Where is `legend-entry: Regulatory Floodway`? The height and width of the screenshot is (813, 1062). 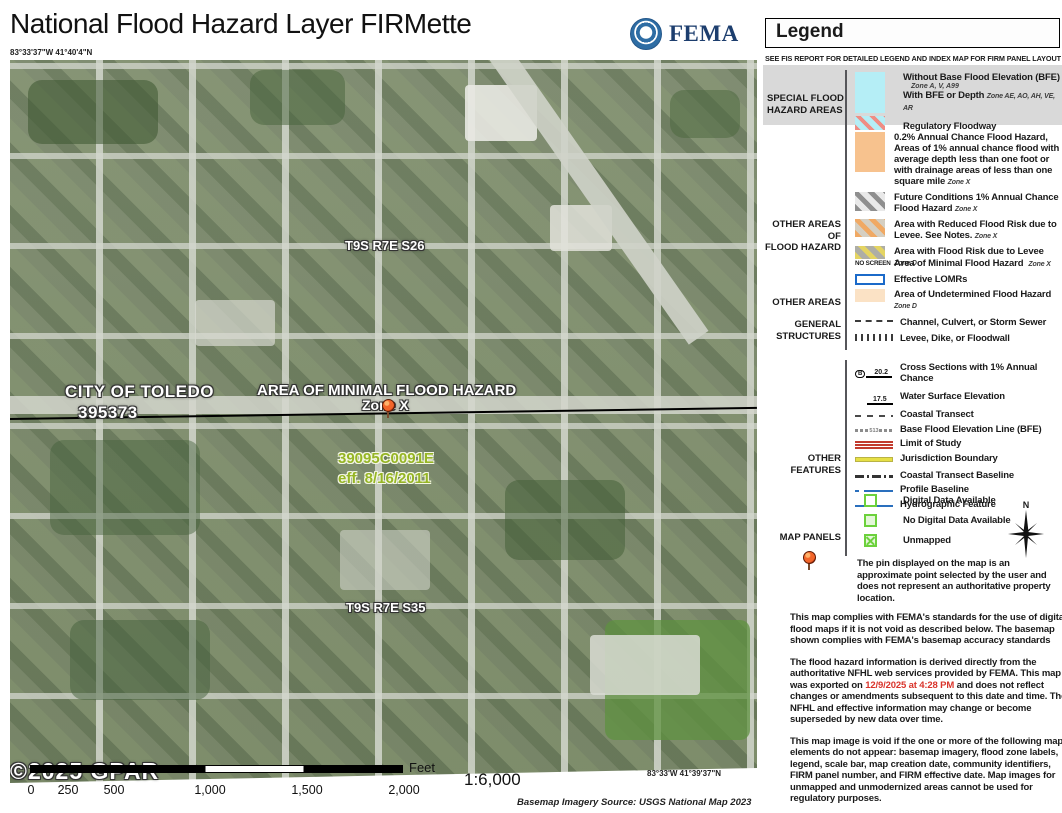
legend-entry: Regulatory Floodway is located at coordinates (950, 126).